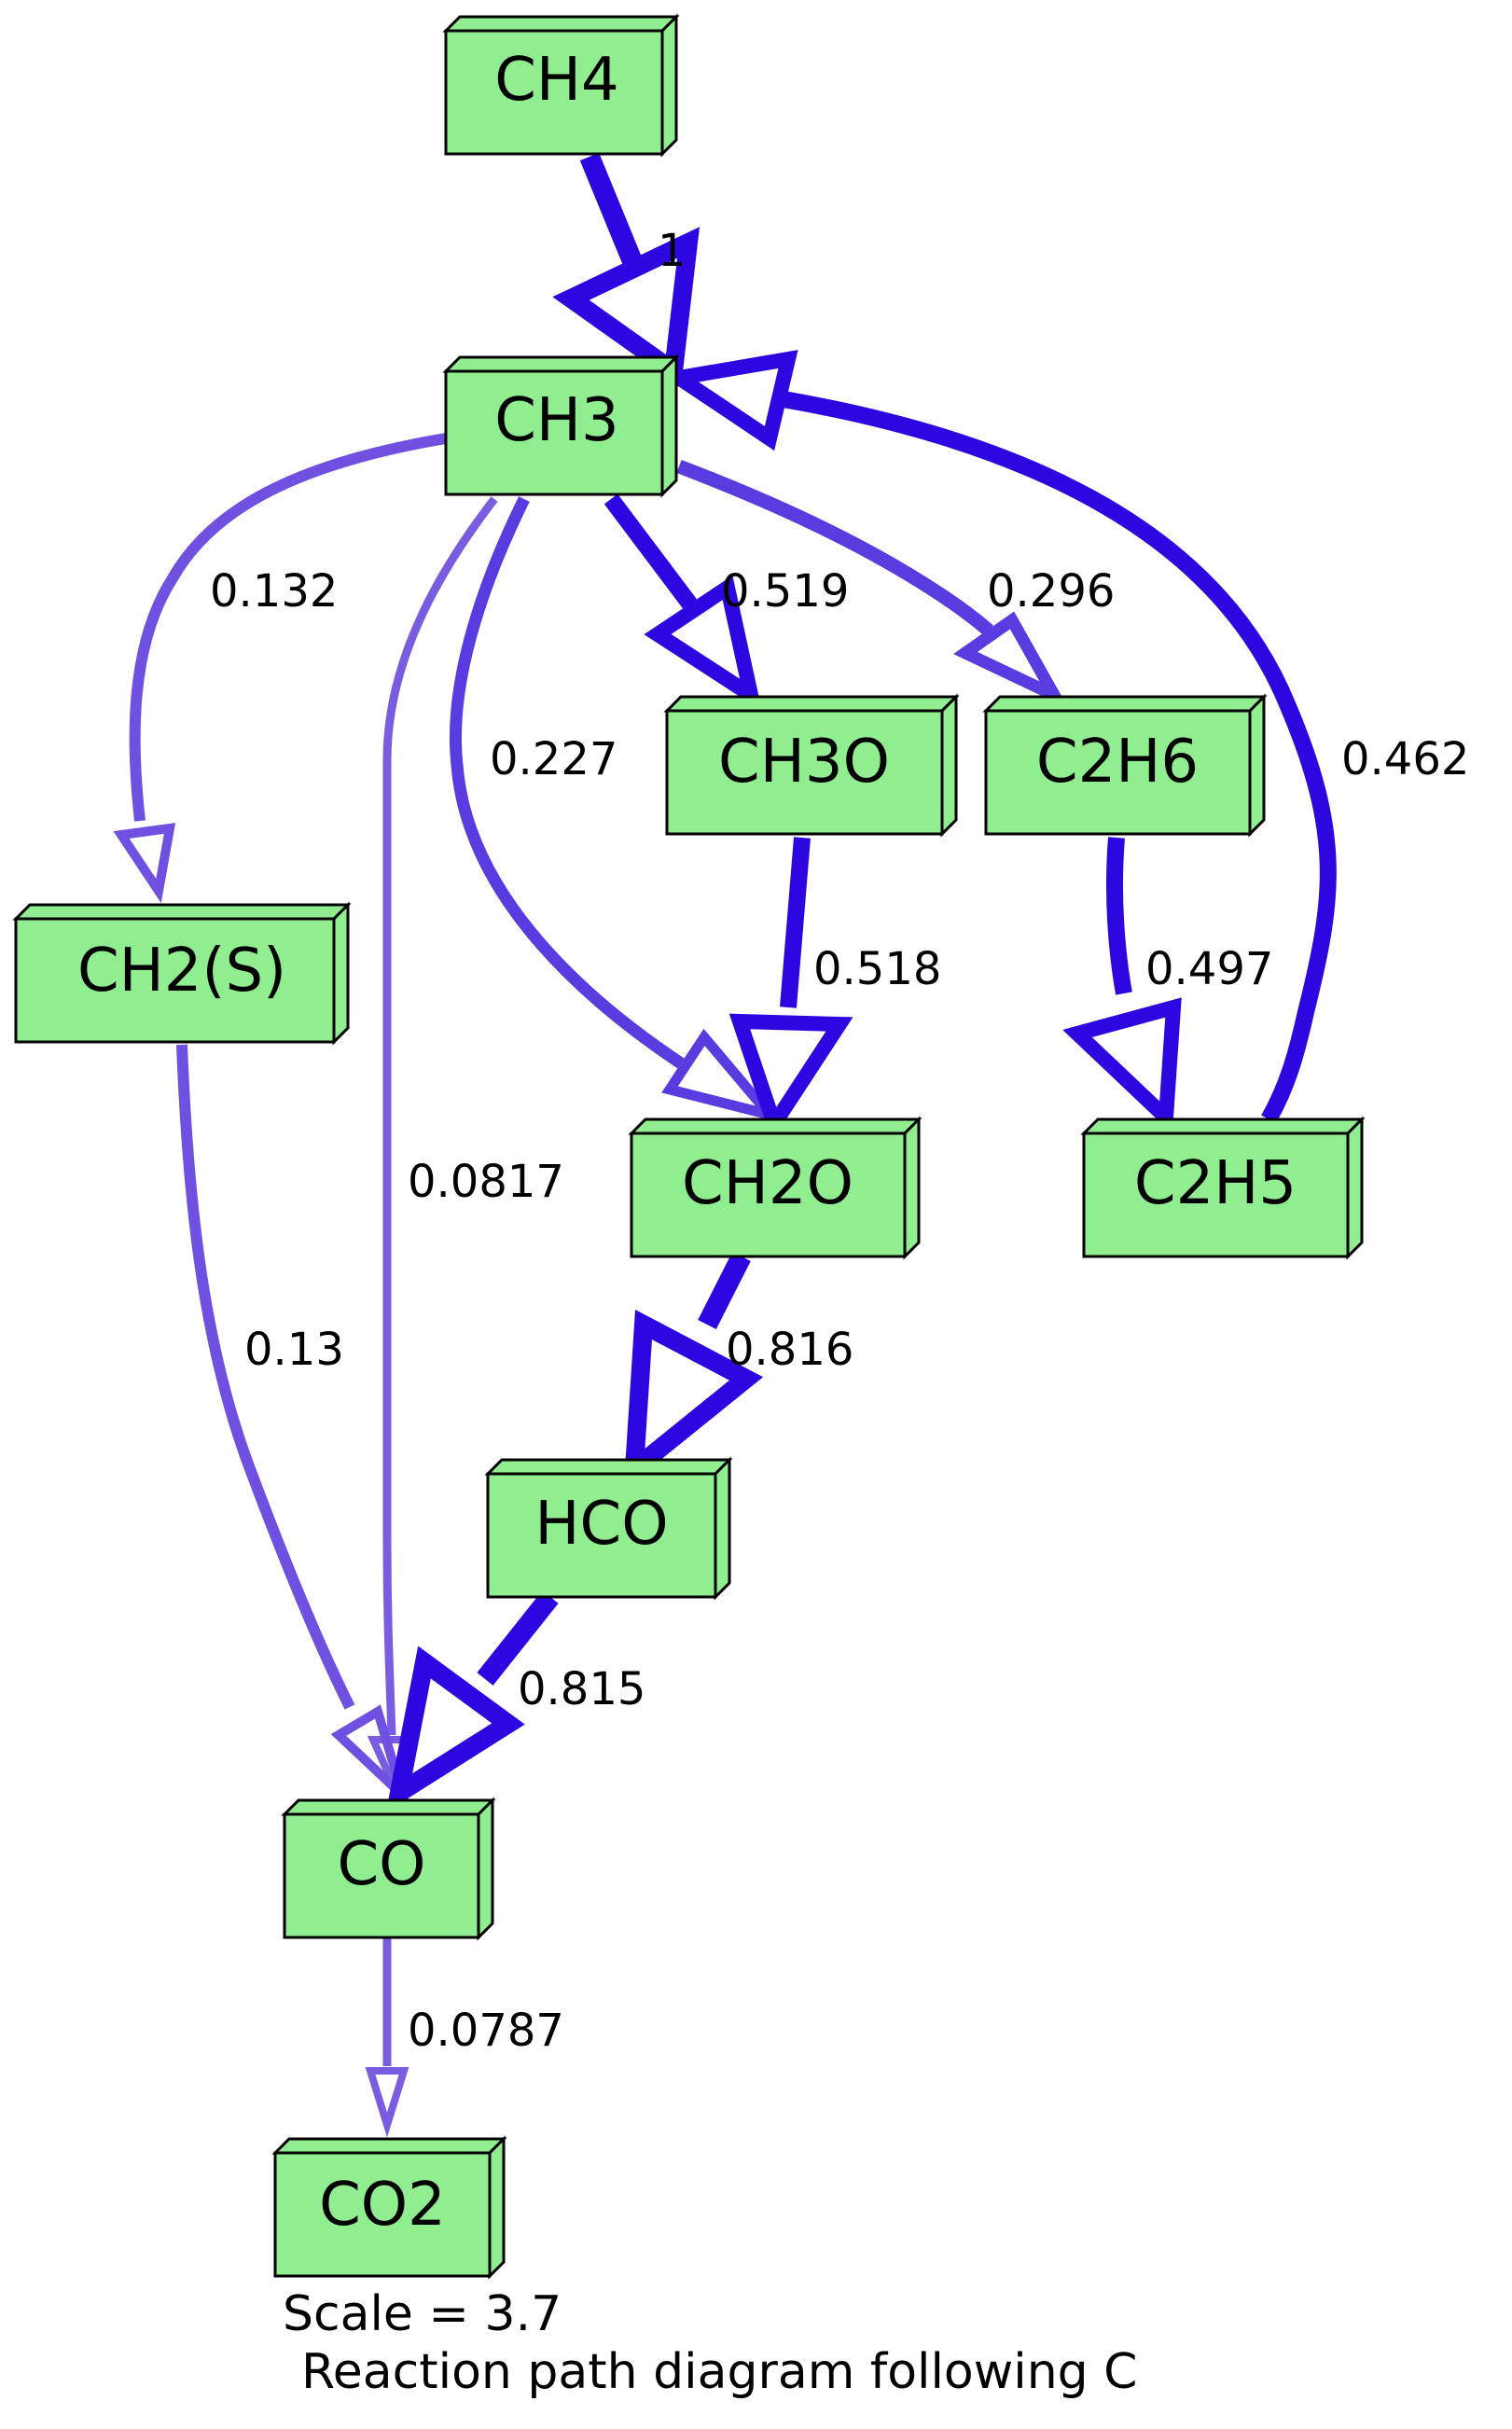 This screenshot has width=1512, height=2429. Describe the element at coordinates (1209, 969) in the screenshot. I see `edge-label-c2h6-c2h5: 0.497` at that location.